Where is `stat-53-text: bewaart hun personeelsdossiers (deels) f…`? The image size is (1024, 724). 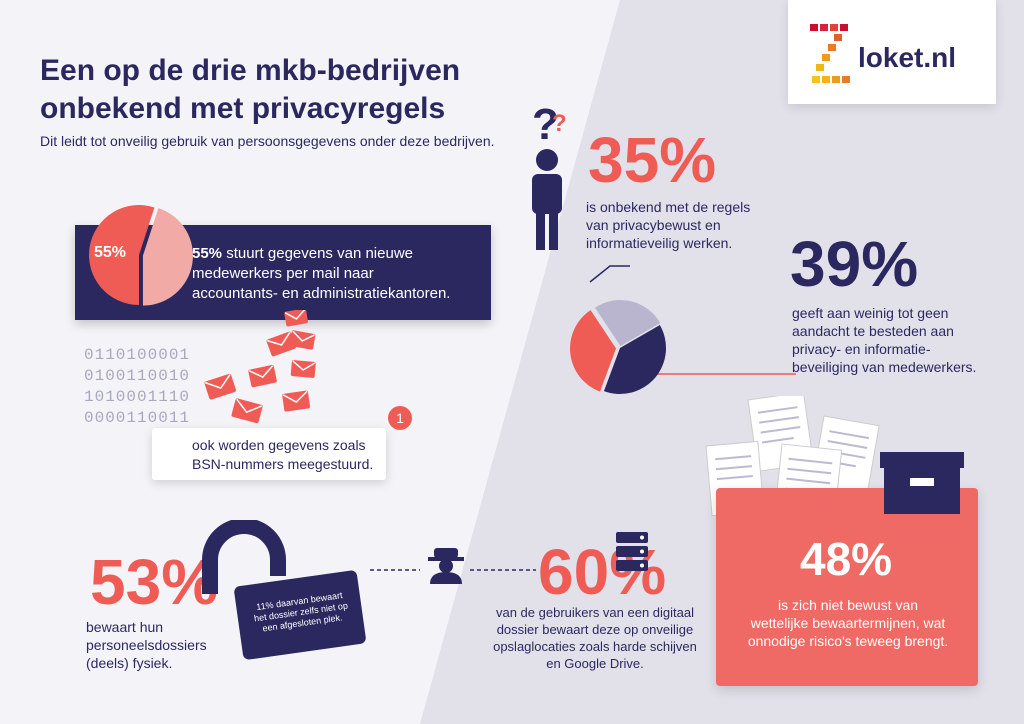
stat-53-text: bewaart hun personeelsdossiers (deels) f… is located at coordinates (146, 645).